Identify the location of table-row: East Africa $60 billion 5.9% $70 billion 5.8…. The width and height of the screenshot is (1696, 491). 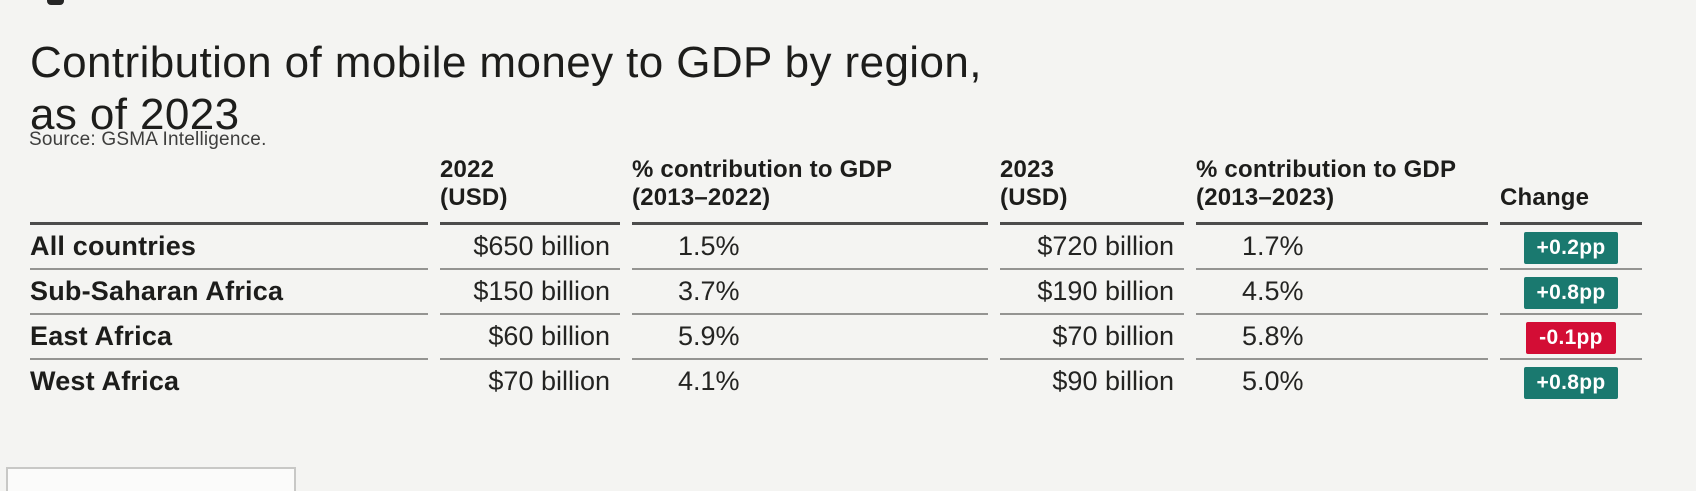
(836, 338).